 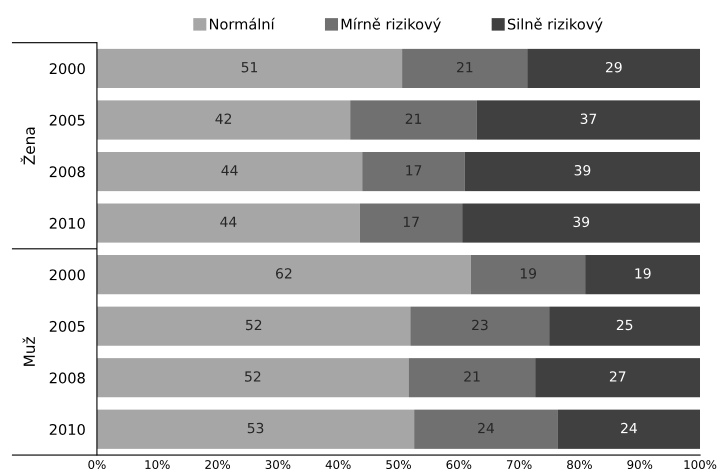 I want to click on data-label: 37, so click(x=588, y=119).